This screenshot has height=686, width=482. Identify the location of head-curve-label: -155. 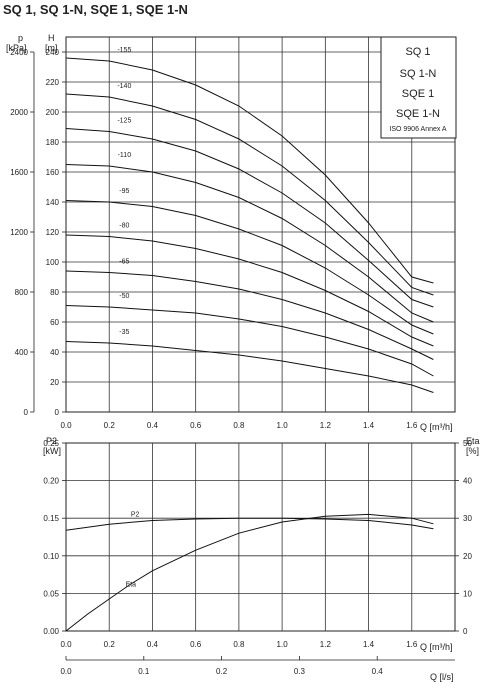
(124, 50).